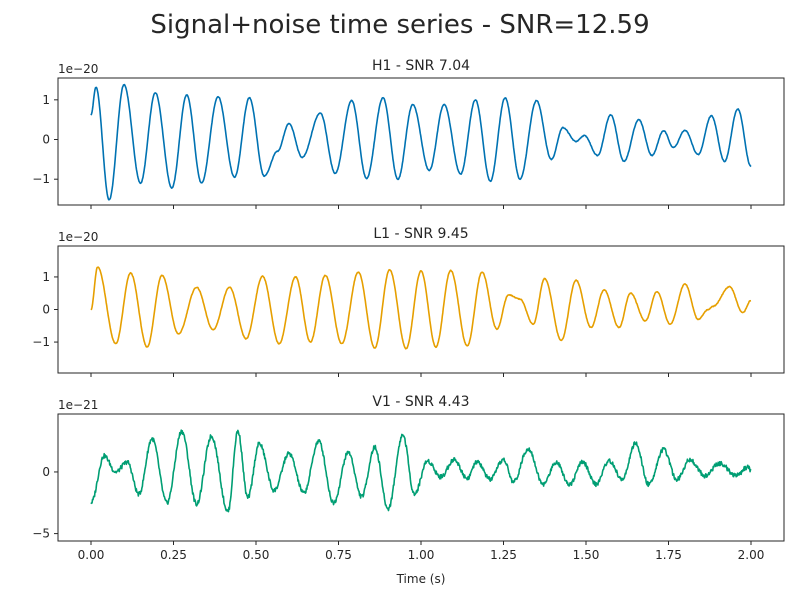  I want to click on panel-title: L1 - SNR 9.45, so click(420, 234).